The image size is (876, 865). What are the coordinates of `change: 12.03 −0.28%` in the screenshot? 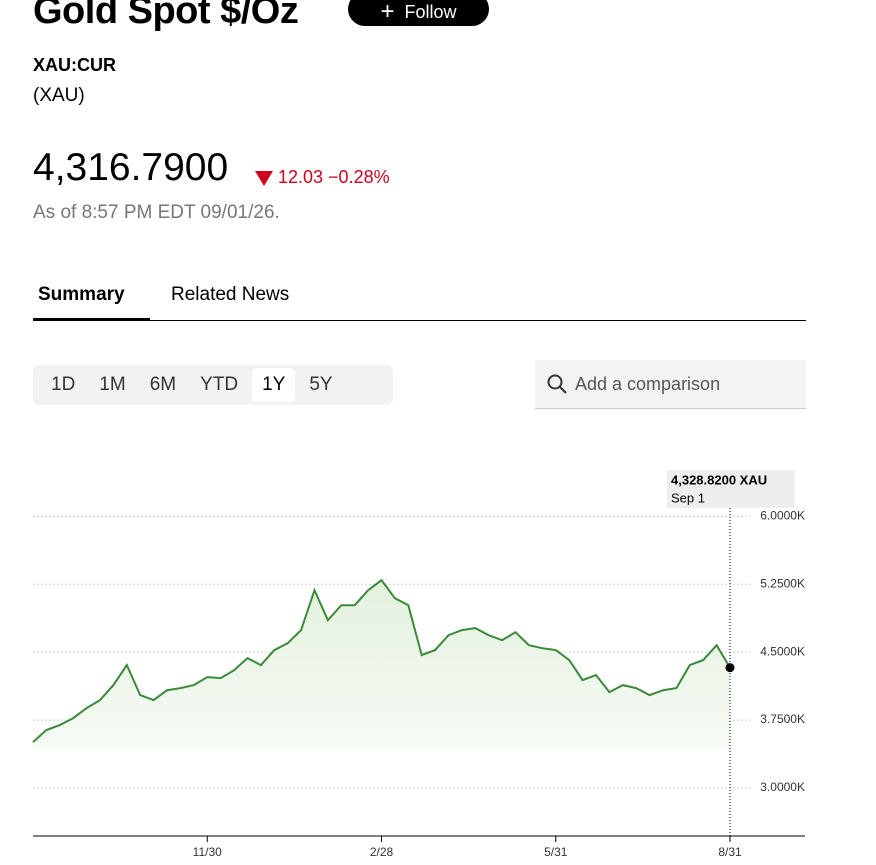 It's located at (322, 177).